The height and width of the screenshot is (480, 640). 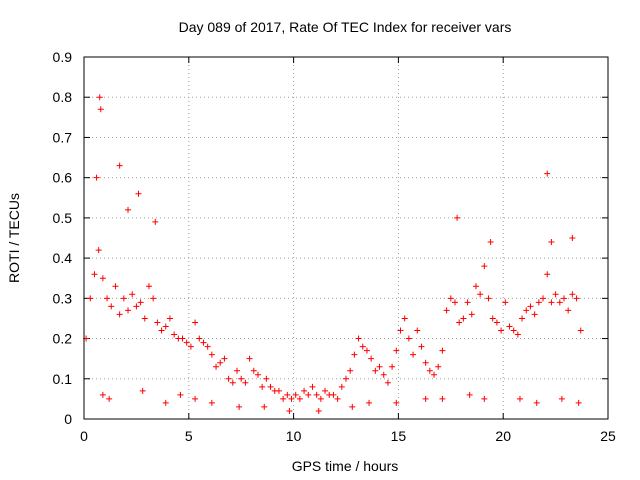 I want to click on x-tick-label: 10, so click(x=294, y=436).